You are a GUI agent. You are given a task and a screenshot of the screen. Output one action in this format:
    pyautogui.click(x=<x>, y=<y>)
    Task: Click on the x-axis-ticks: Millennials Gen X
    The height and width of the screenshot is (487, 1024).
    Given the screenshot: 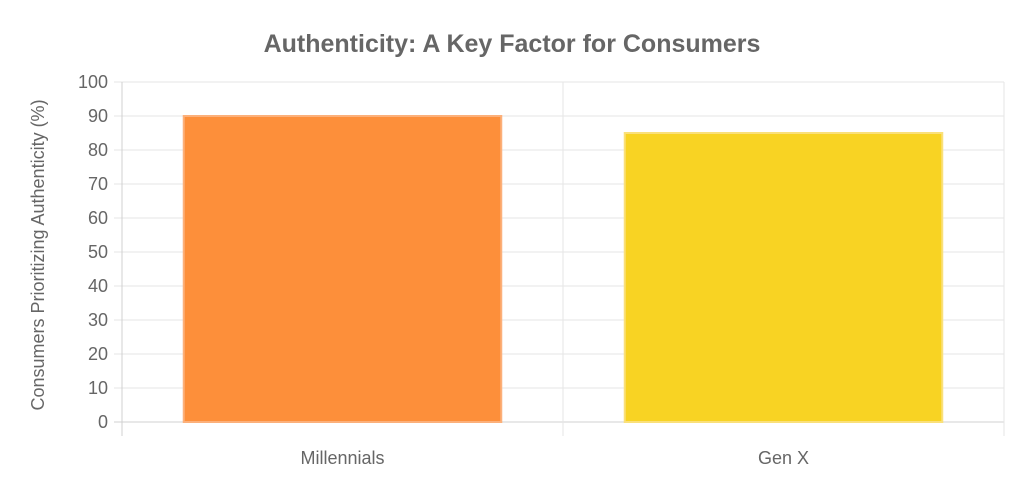 What is the action you would take?
    pyautogui.click(x=554, y=458)
    